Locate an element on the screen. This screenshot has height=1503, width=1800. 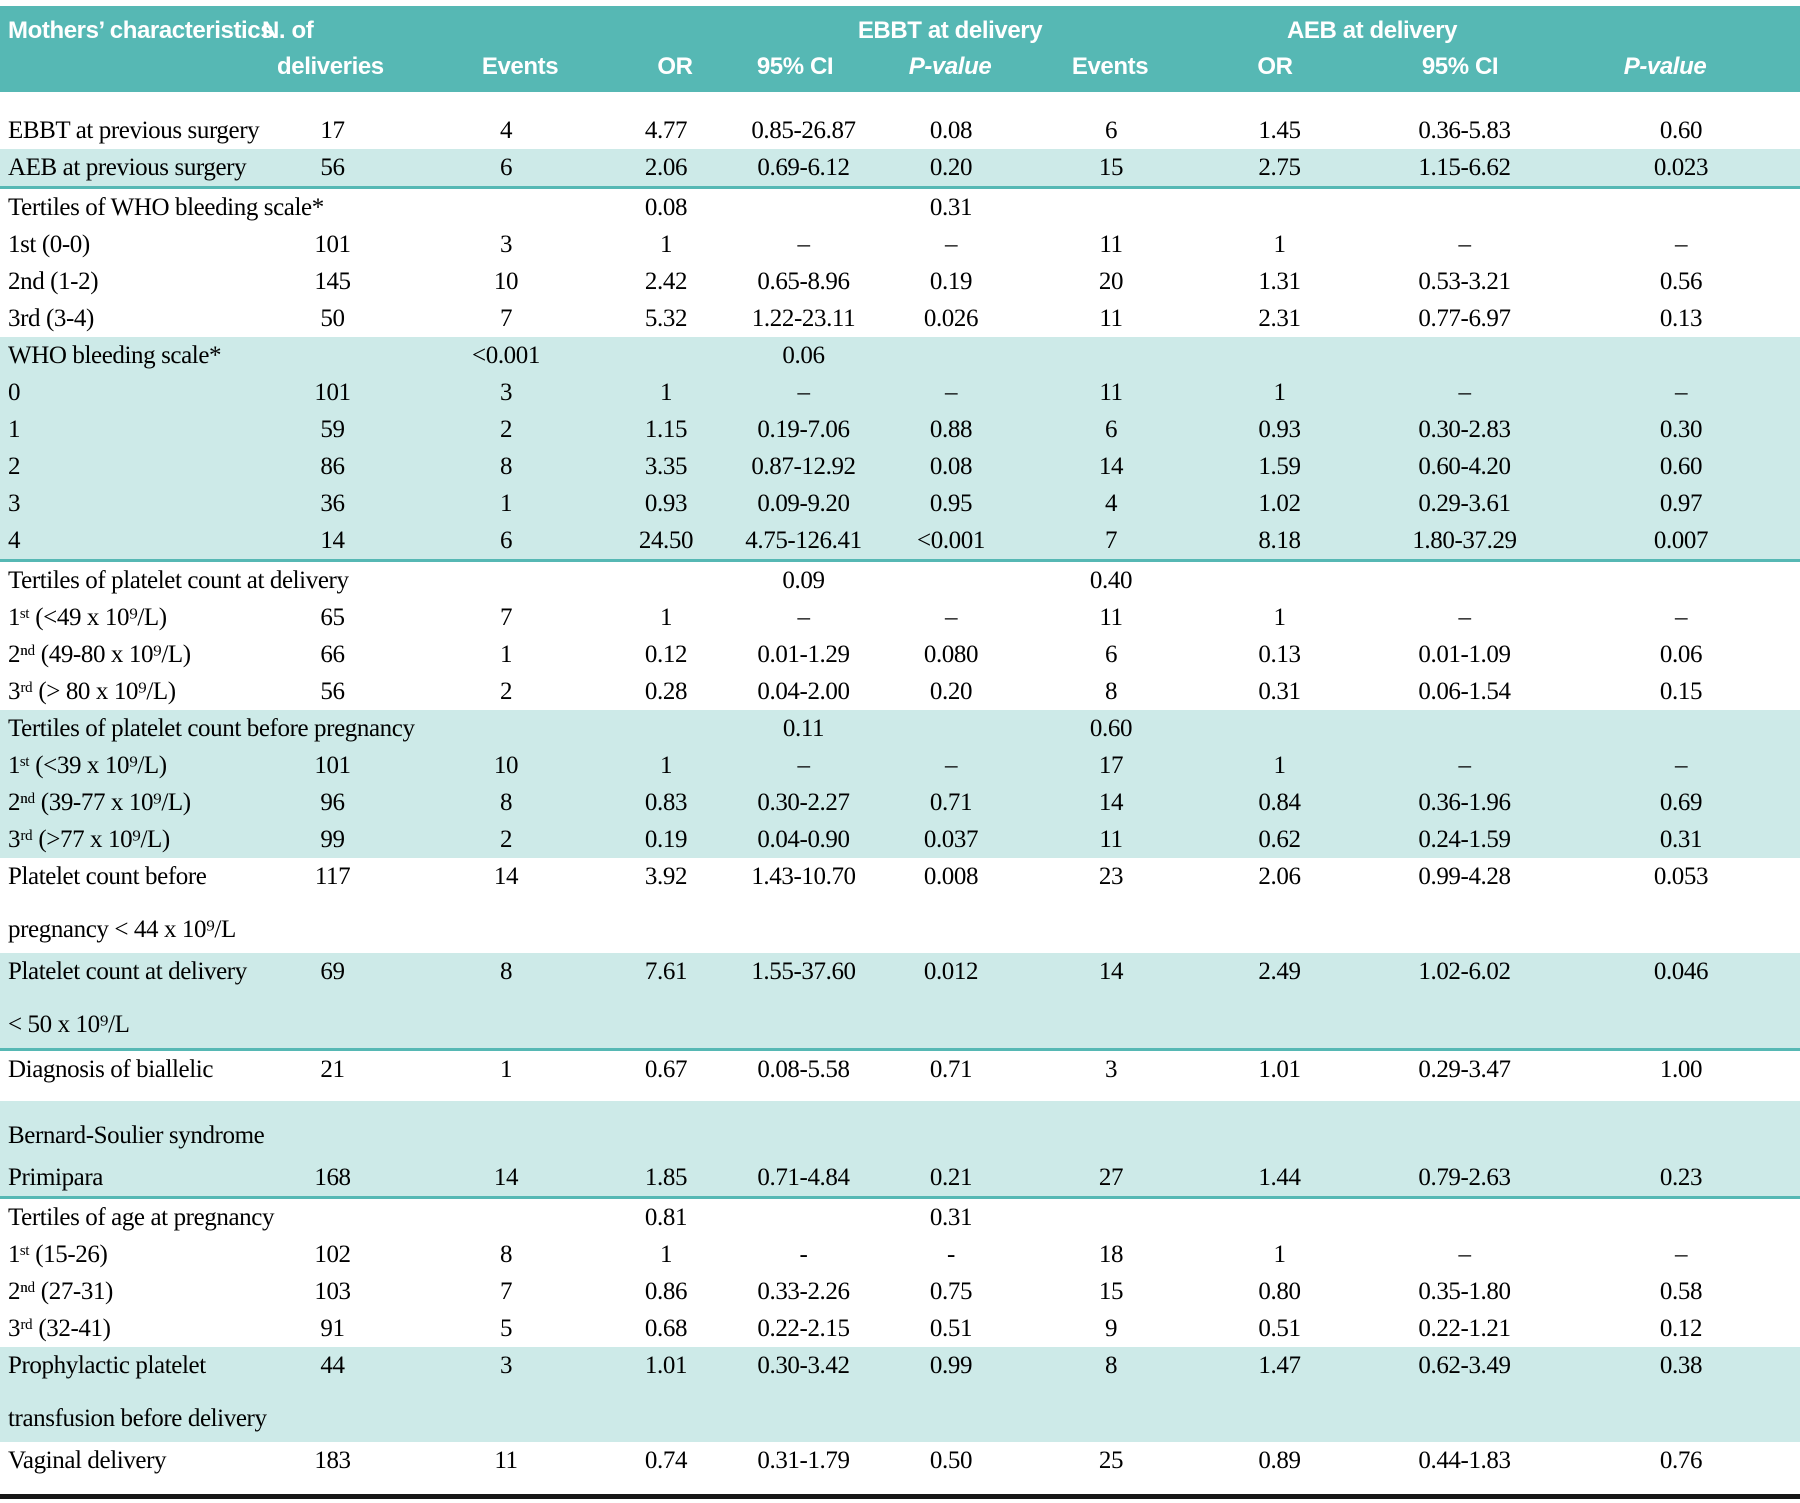
row-label: 2ⁿᵈ (39-77 x 10⁹/L) is located at coordinates (125, 802).